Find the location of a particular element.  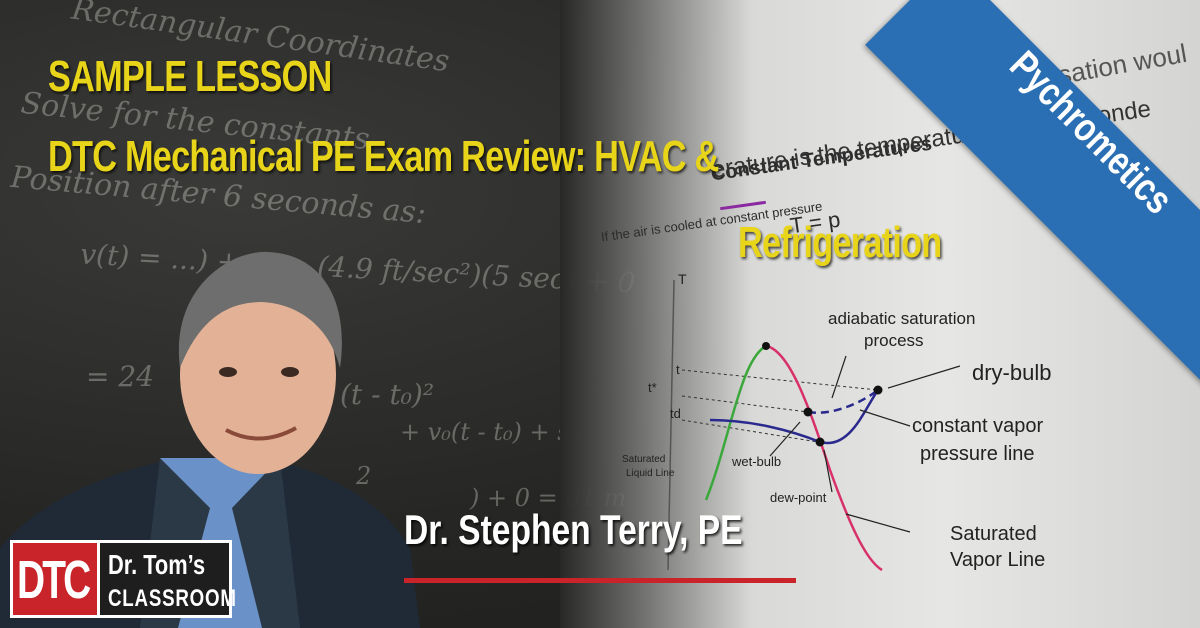

label-adiabatic: adiabatic saturation is located at coordinates (901, 318).